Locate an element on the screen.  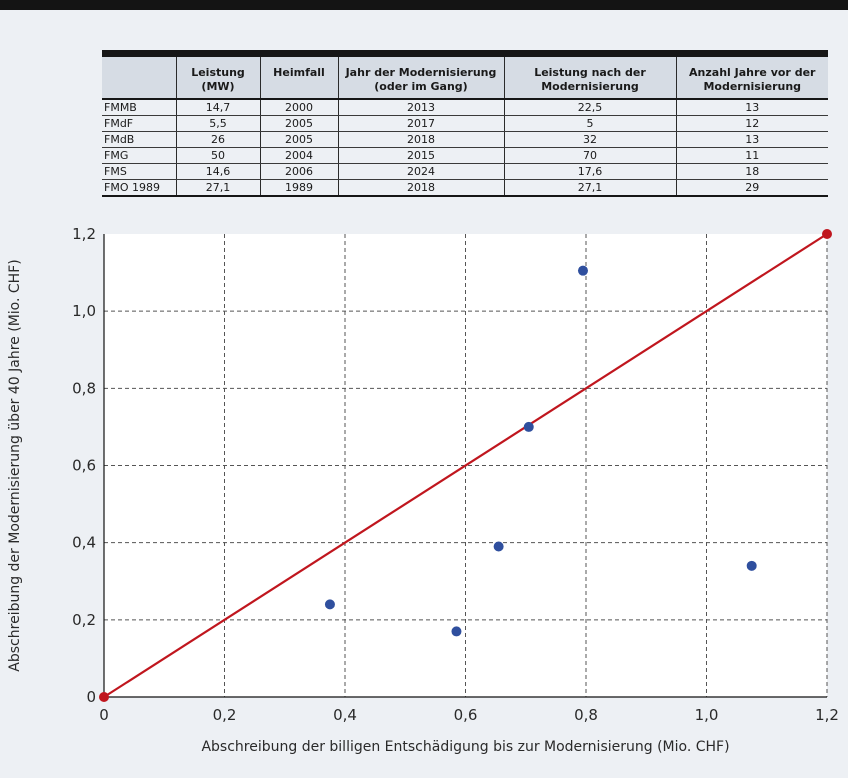
y-tick-label: 0 is located at coordinates (91, 697).